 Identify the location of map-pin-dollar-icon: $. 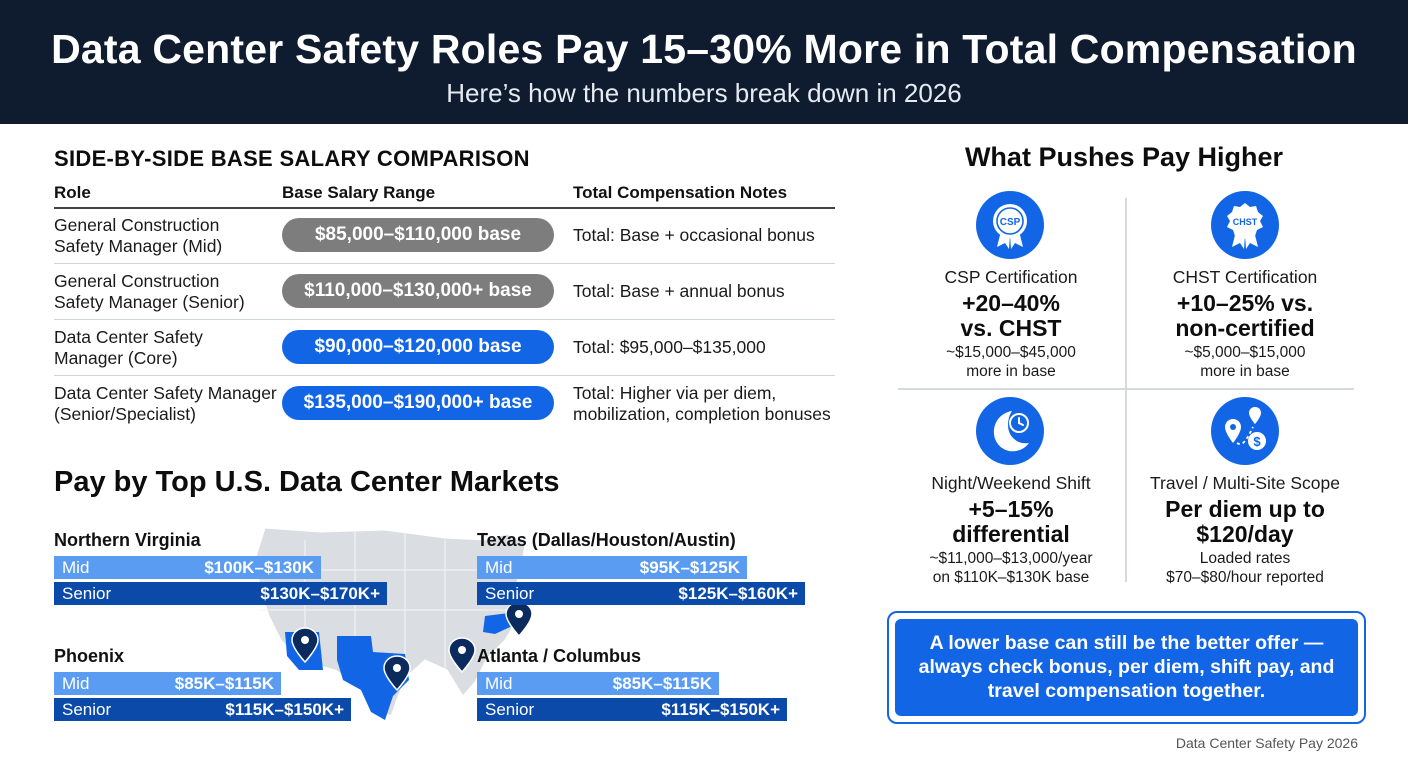
(1245, 431).